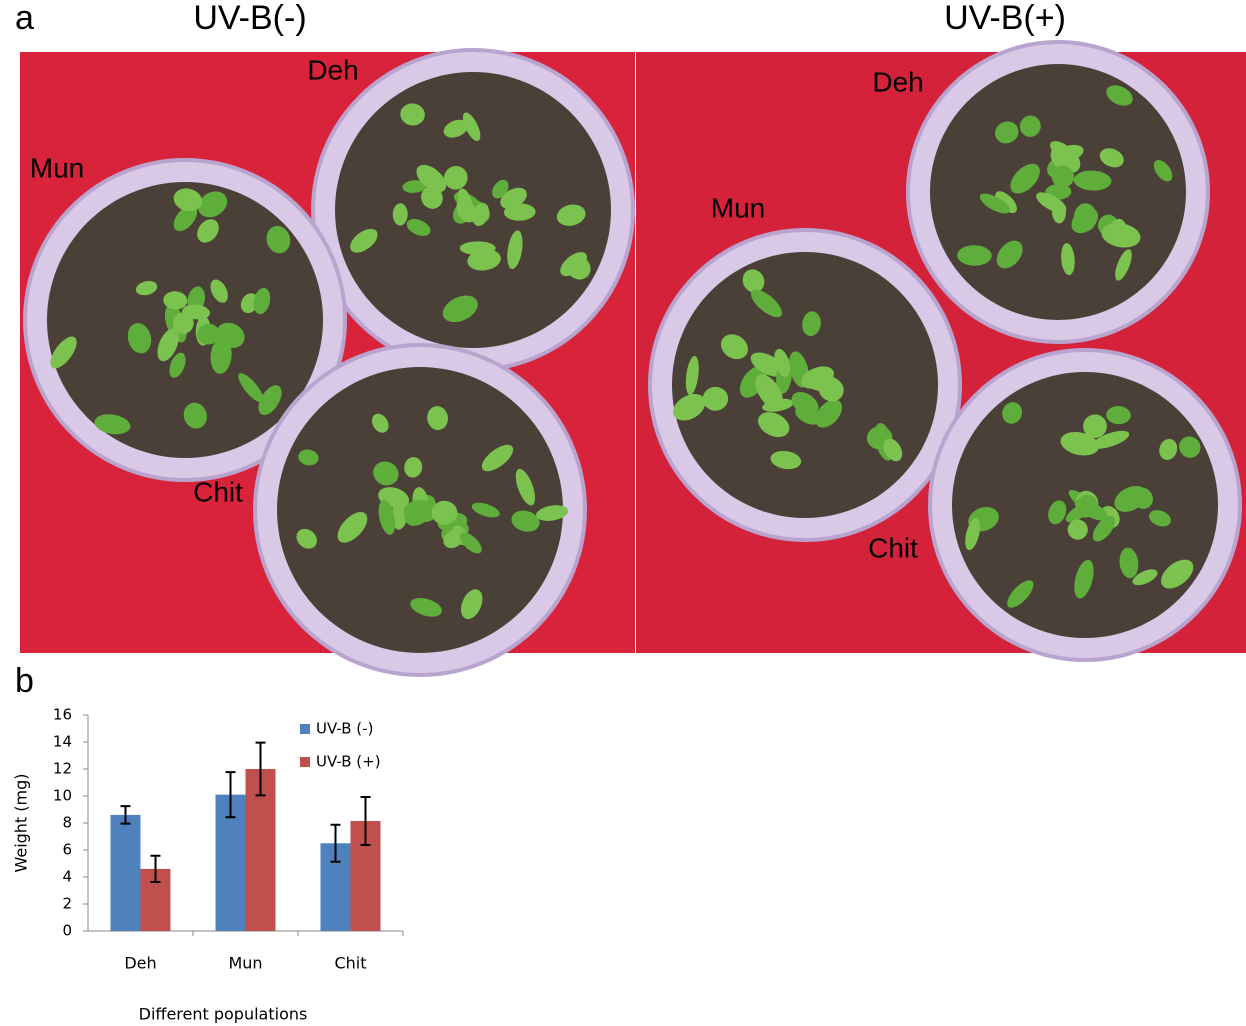  What do you see at coordinates (348, 762) in the screenshot?
I see `legend-label: UV-B (+)` at bounding box center [348, 762].